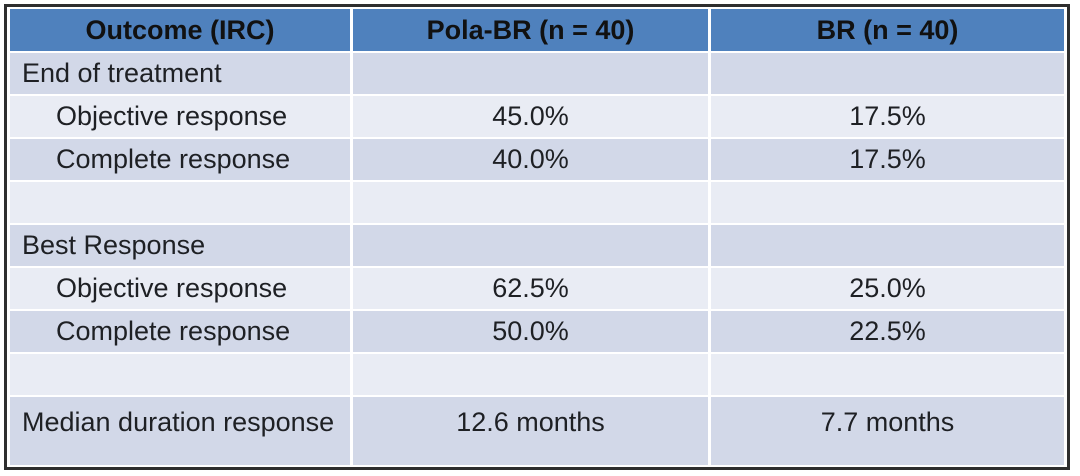 This screenshot has height=476, width=1080. I want to click on table-row: End of treatment, so click(537, 73).